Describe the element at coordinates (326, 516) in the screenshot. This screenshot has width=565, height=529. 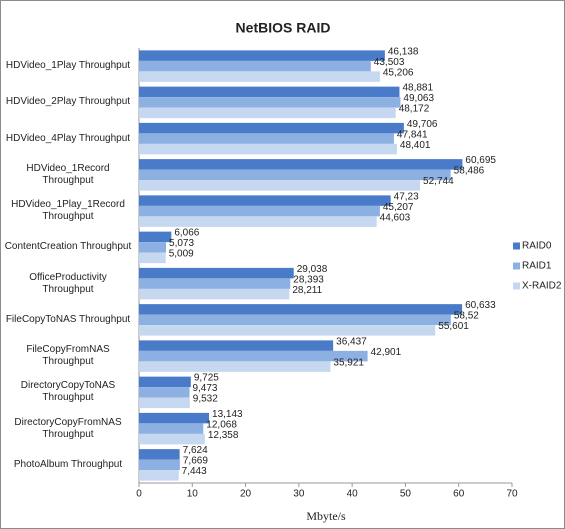
I see `x-axis-title: Mbyte/s` at that location.